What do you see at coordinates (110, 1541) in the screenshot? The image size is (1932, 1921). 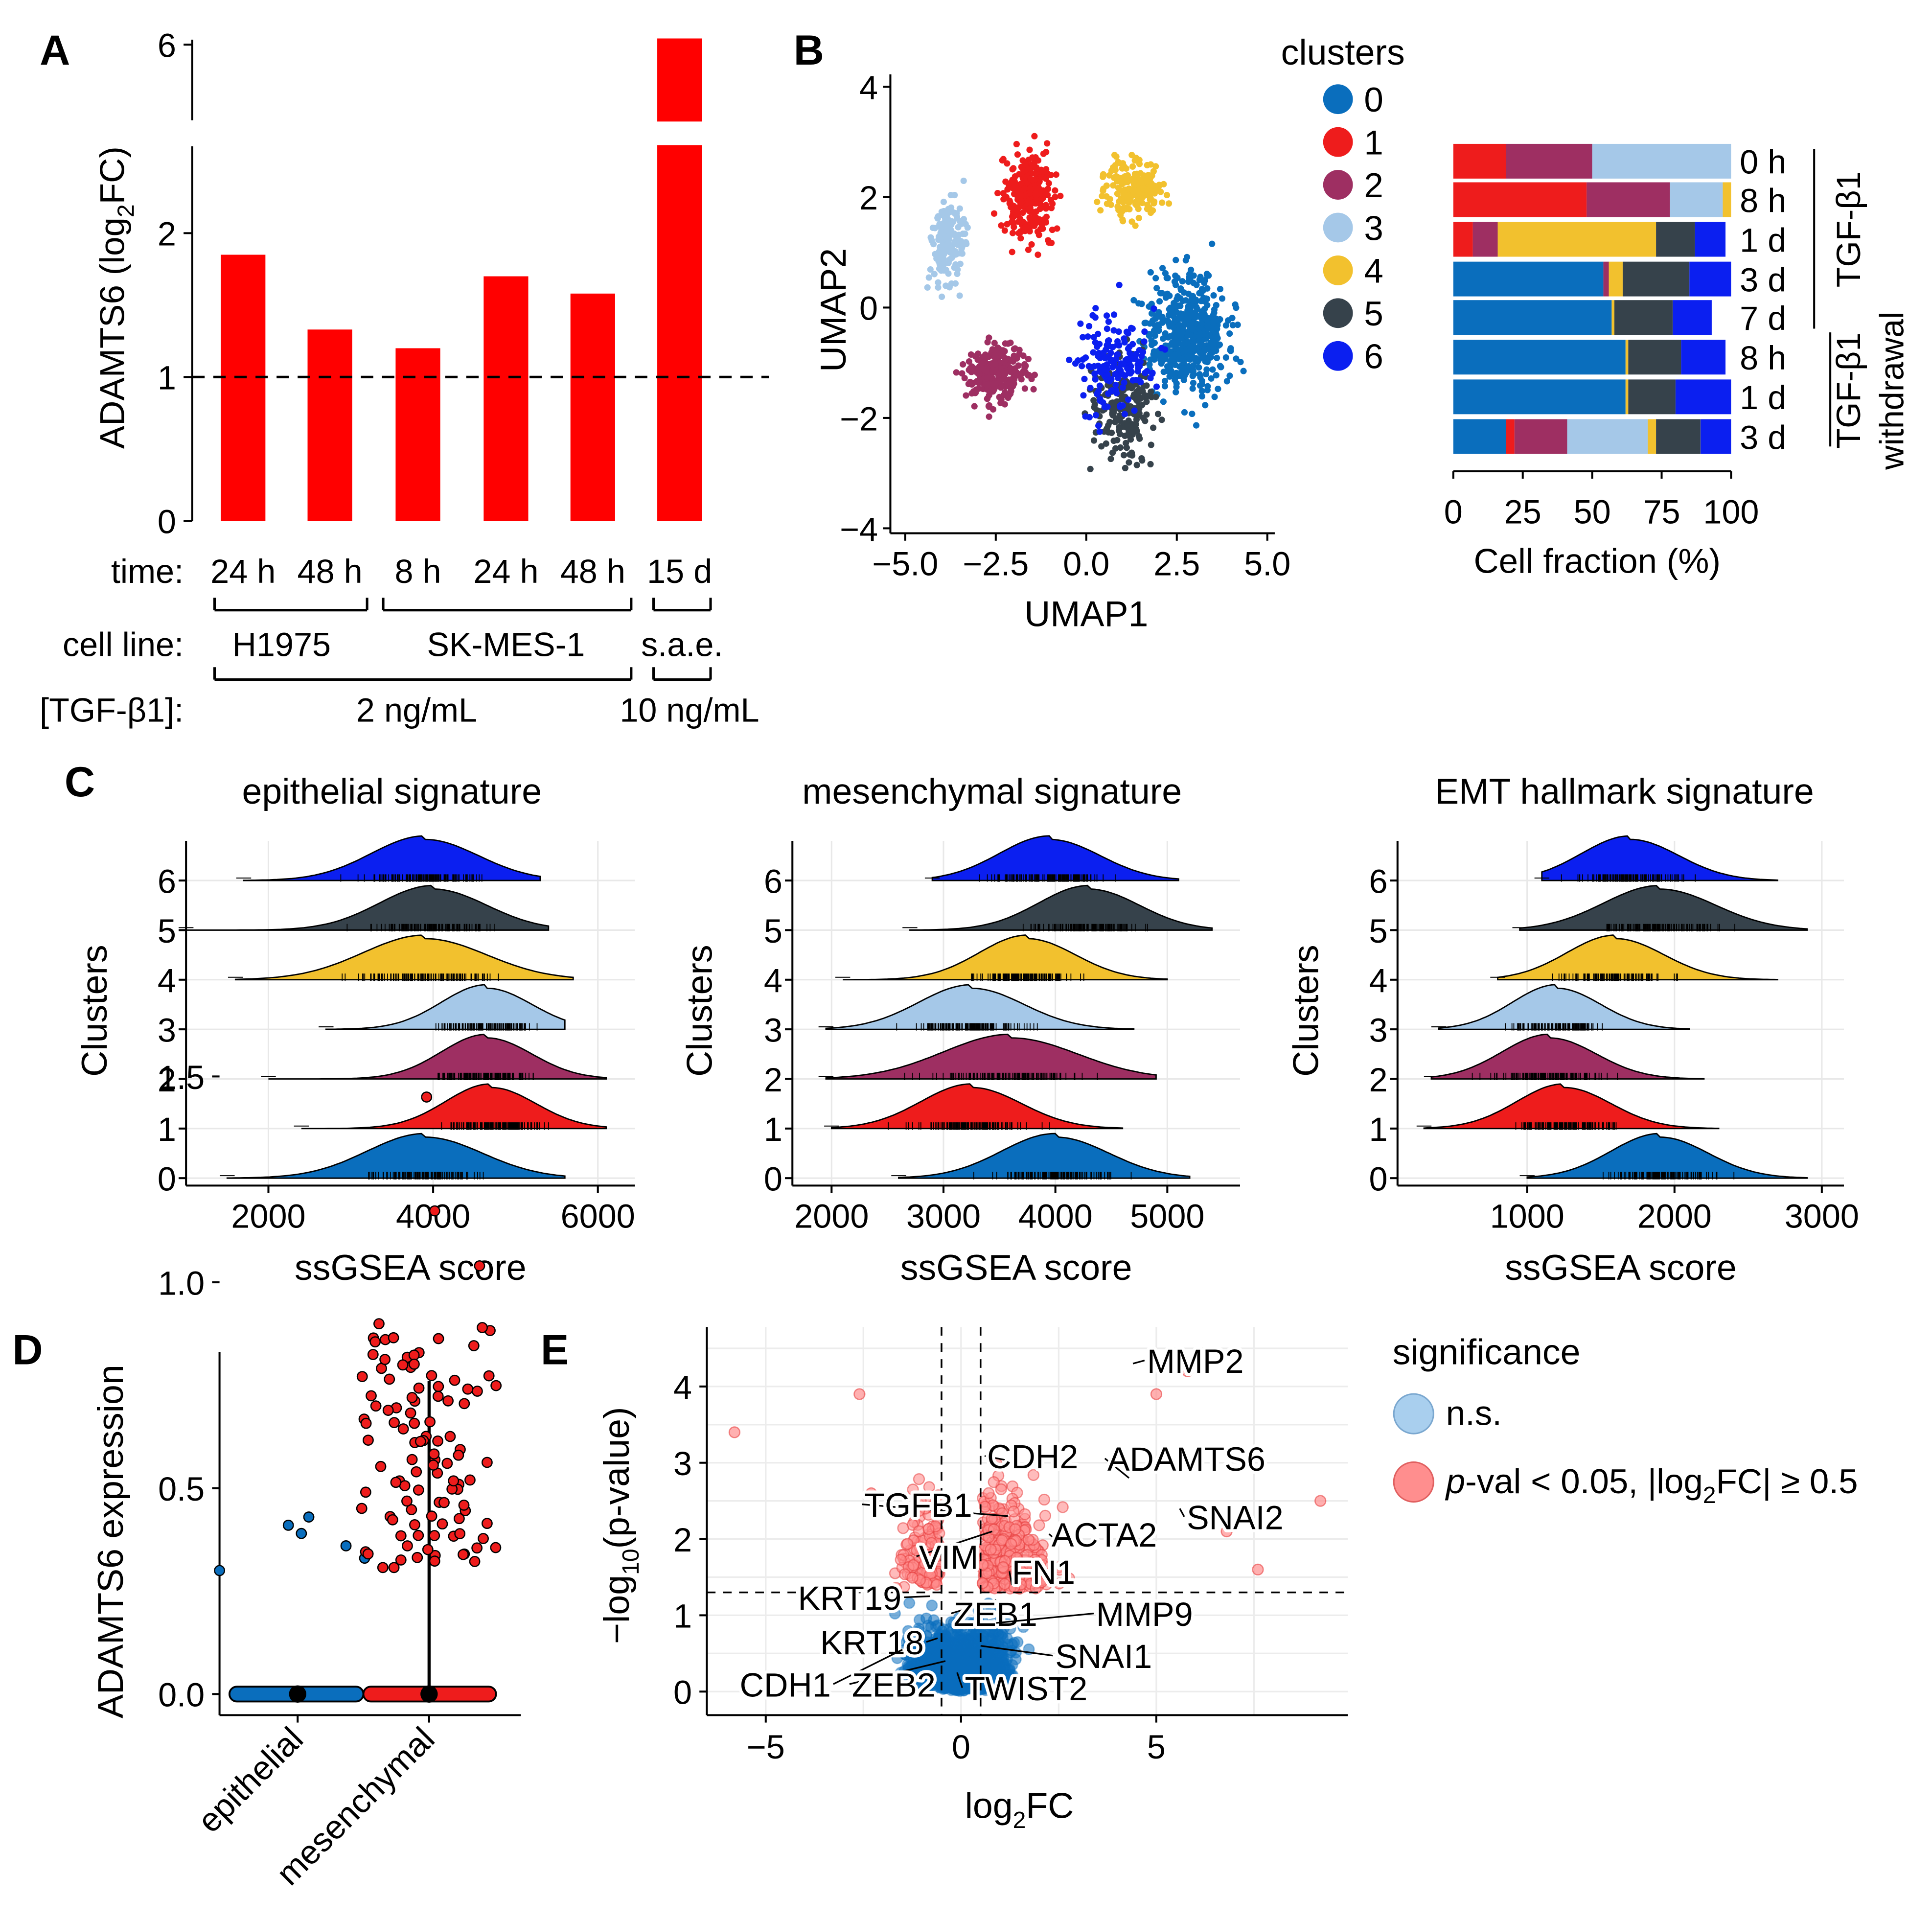 I see `y-axis-label: ADAMTS6 expression` at bounding box center [110, 1541].